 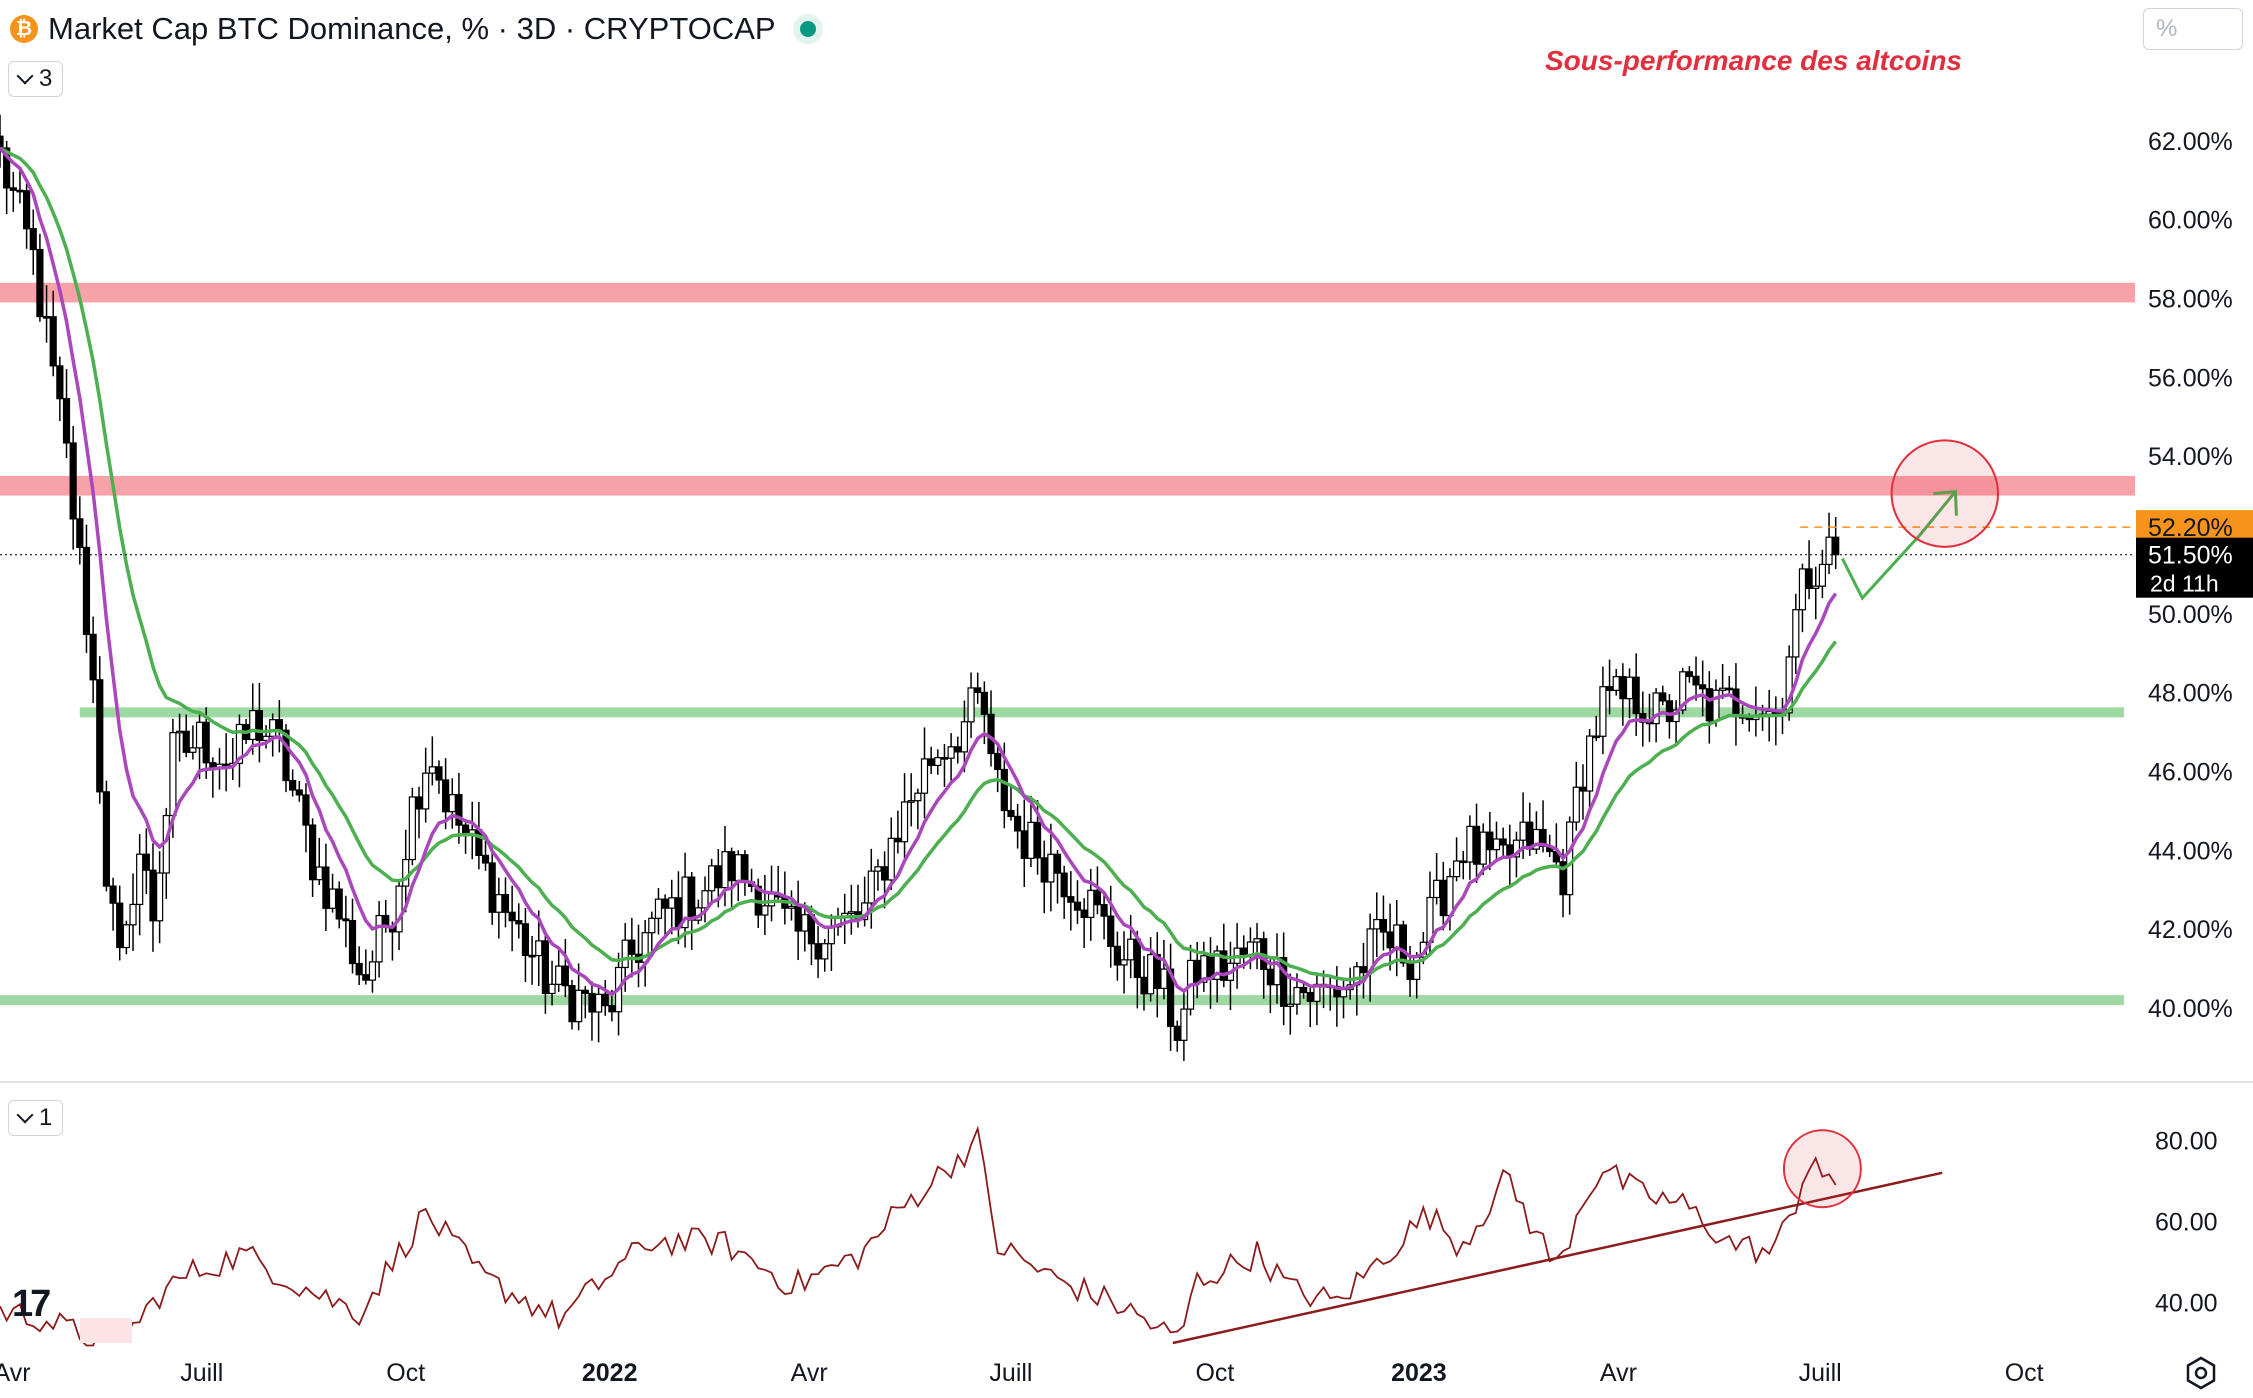 What do you see at coordinates (2193, 29) in the screenshot?
I see `percent-scale-toggle: %` at bounding box center [2193, 29].